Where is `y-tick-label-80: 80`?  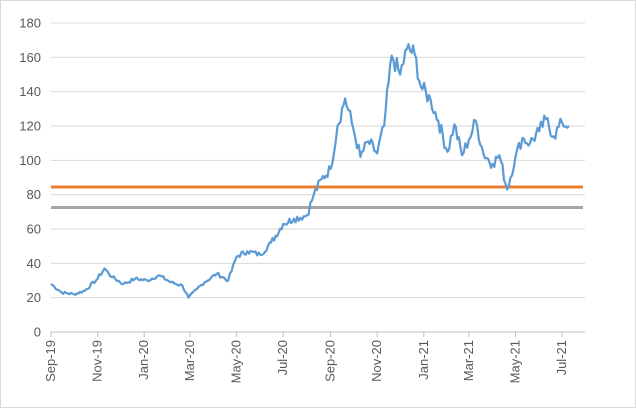
y-tick-label-80: 80 is located at coordinates (34, 194).